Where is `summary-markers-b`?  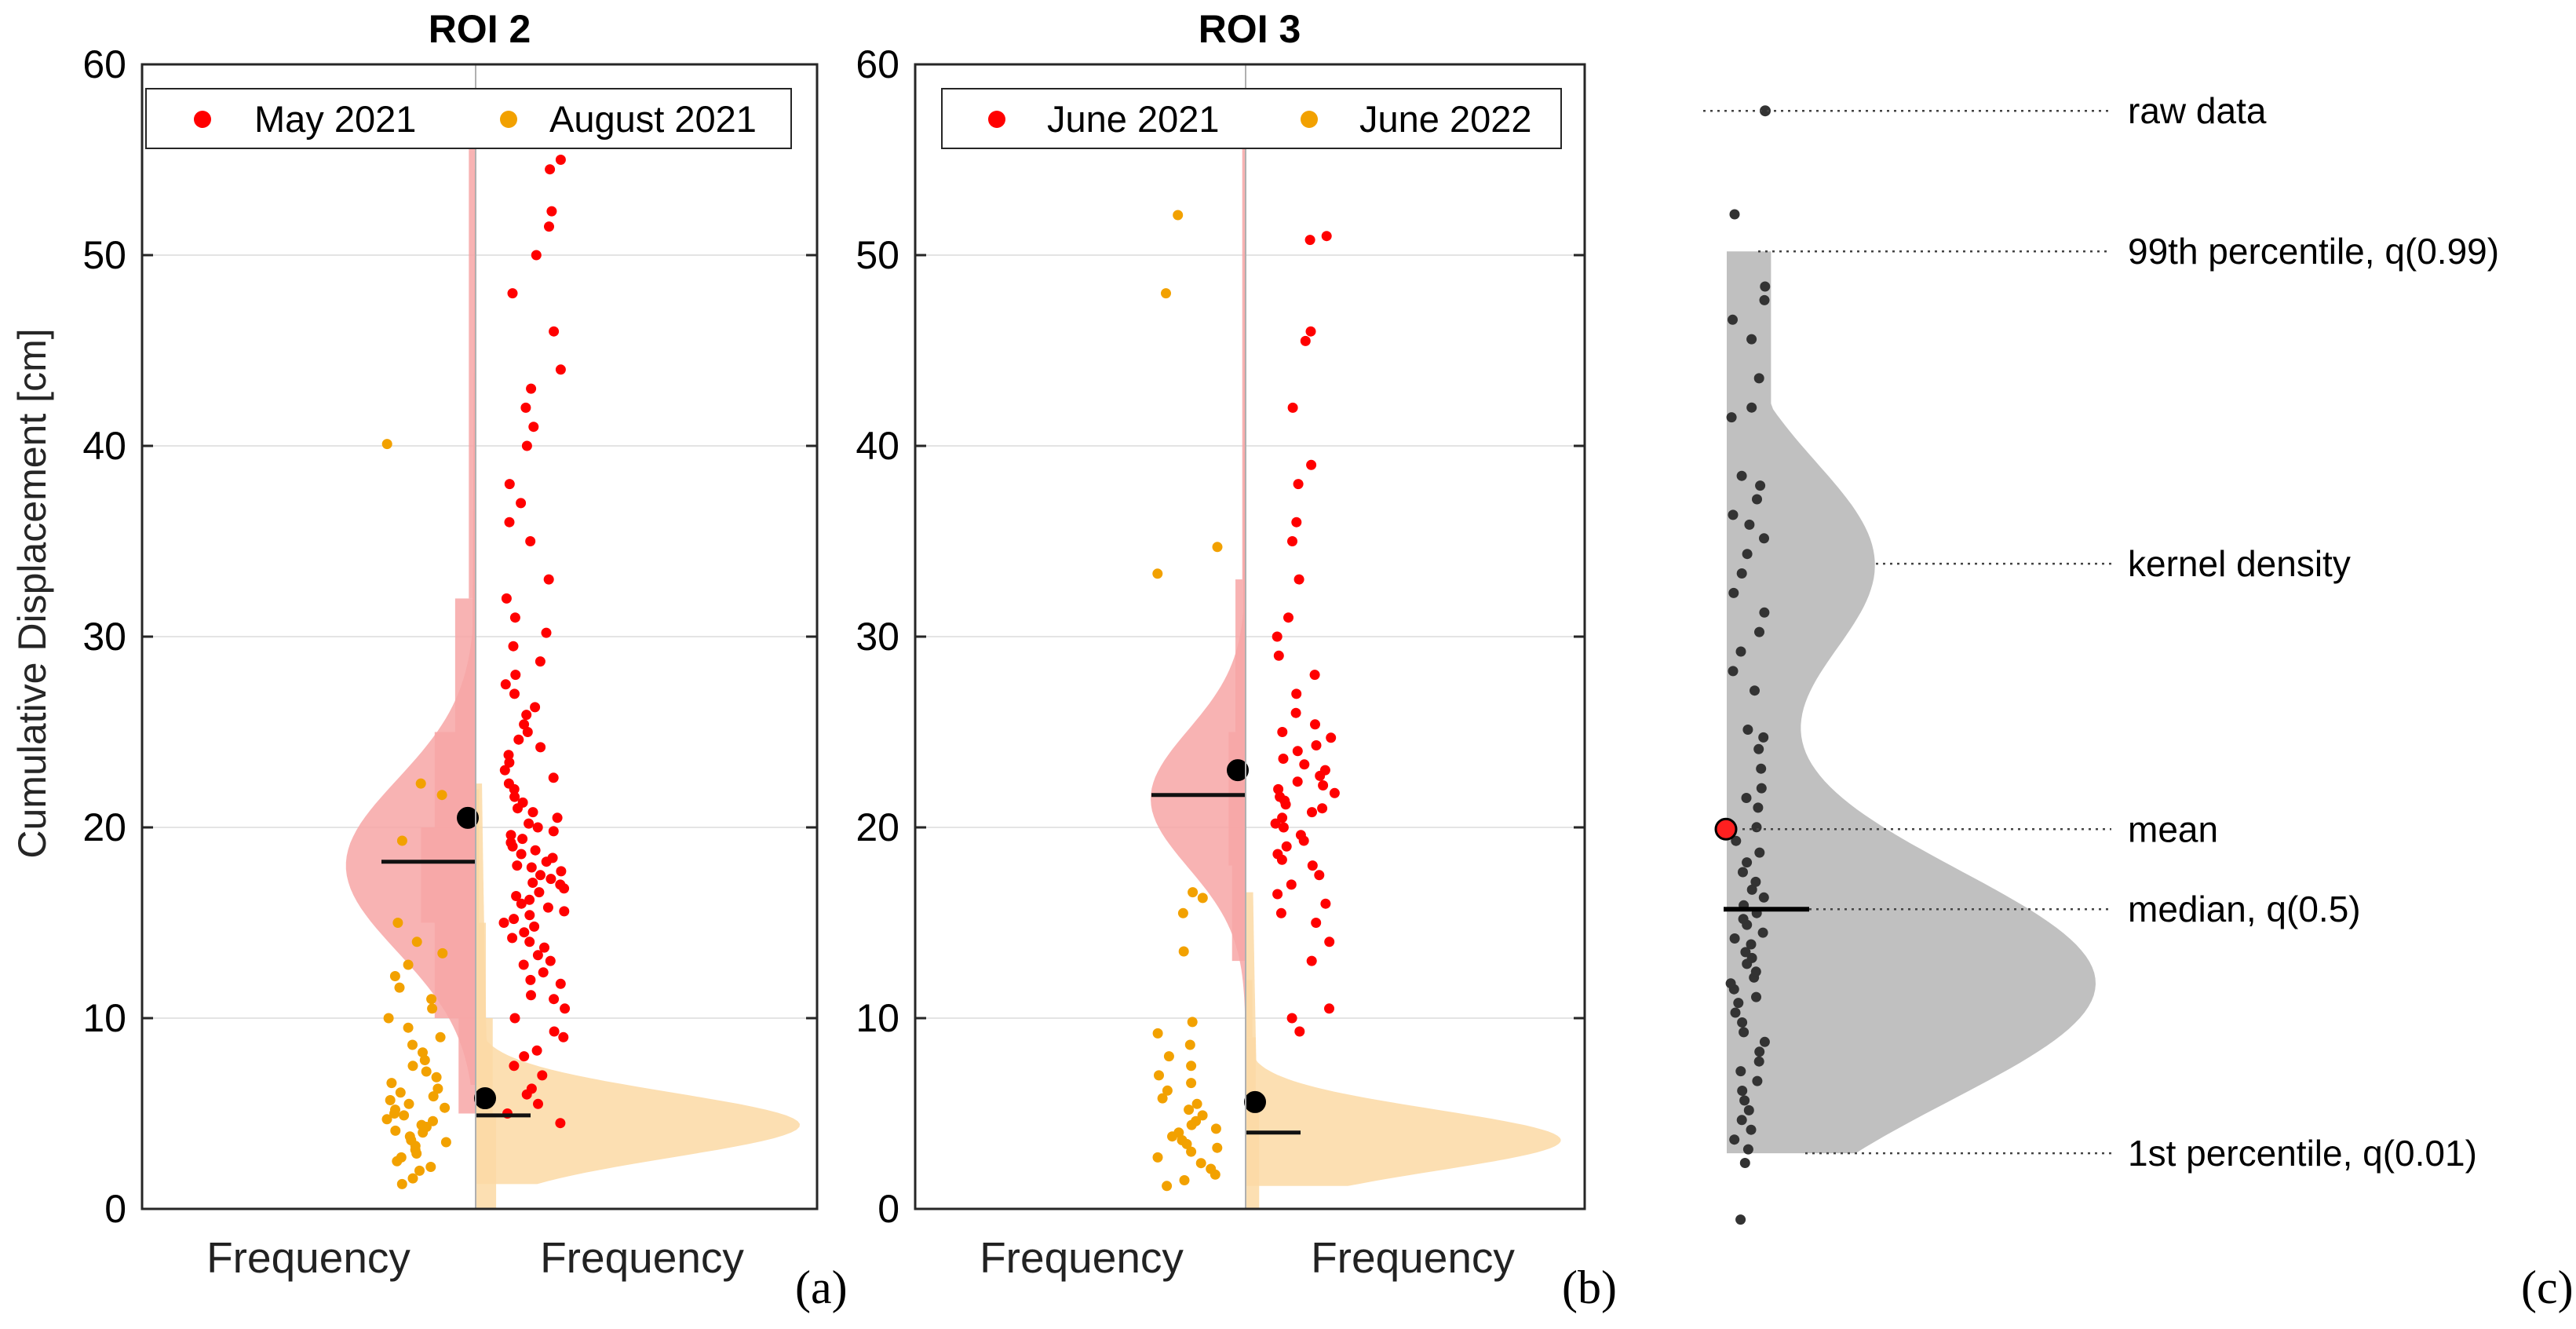
summary-markers-b is located at coordinates (1226, 947).